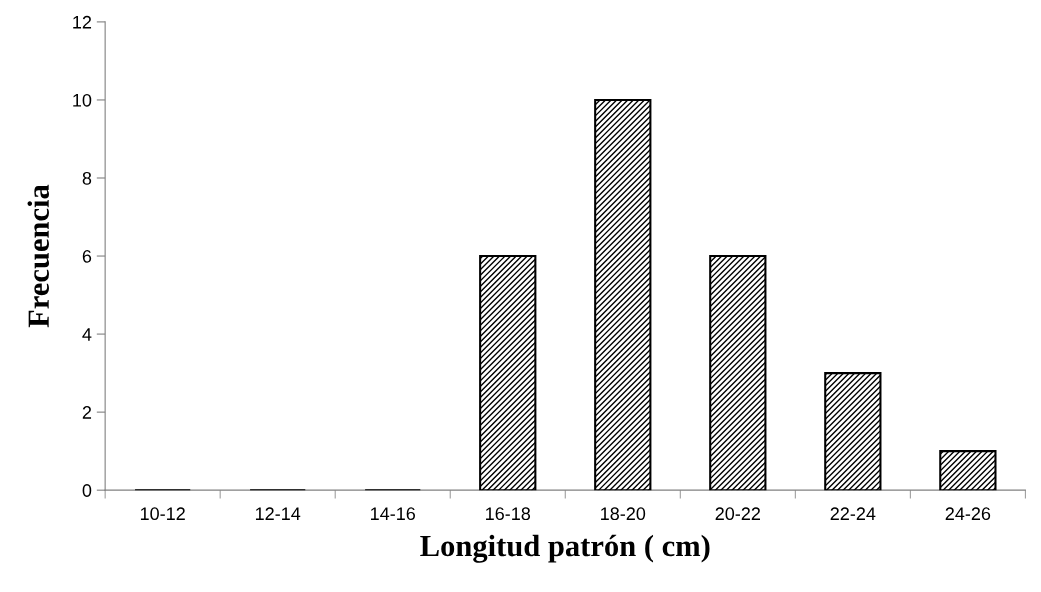  I want to click on y-tick-label: 0, so click(87, 490).